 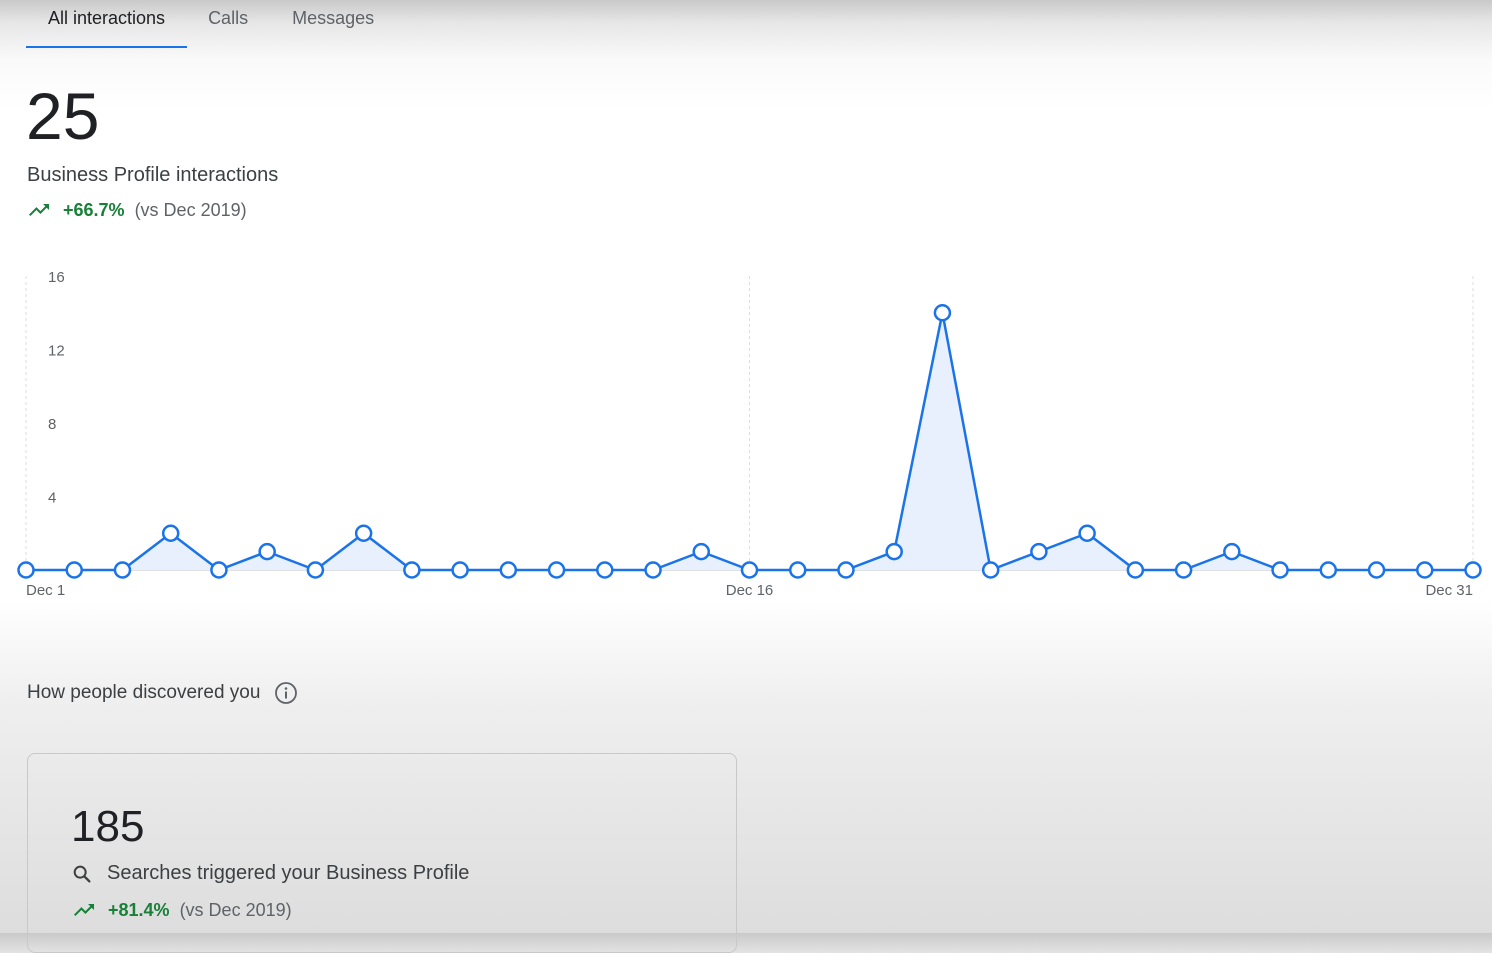 What do you see at coordinates (52, 498) in the screenshot?
I see `y-tick-label: 4` at bounding box center [52, 498].